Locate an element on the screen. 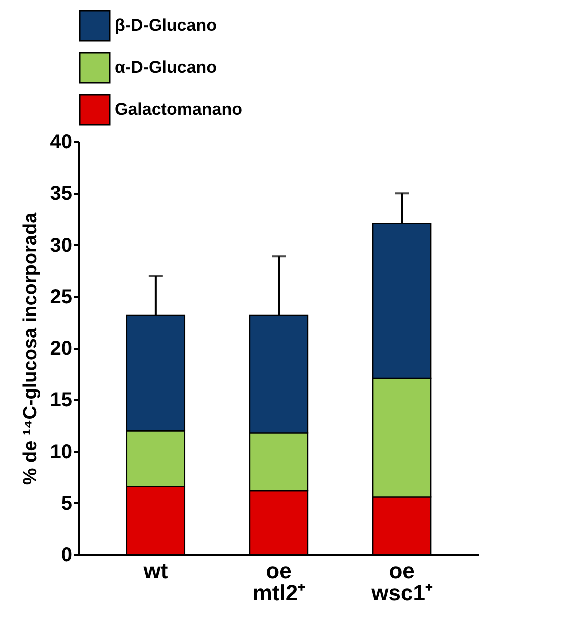 This screenshot has width=573, height=628. y-tick-label: 10 is located at coordinates (61, 452).